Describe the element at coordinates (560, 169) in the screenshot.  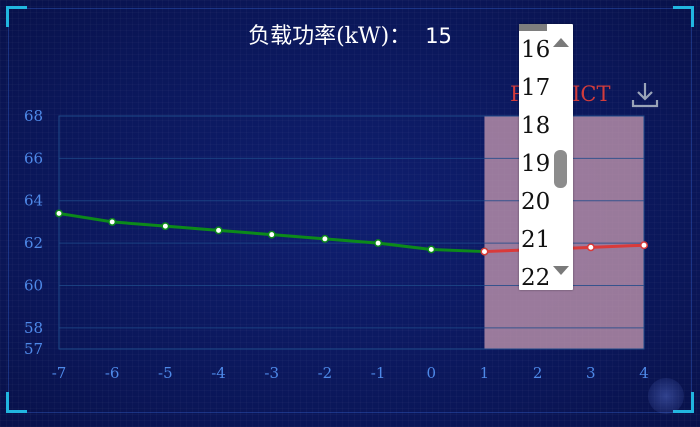
I see `scrollbar-thumb` at that location.